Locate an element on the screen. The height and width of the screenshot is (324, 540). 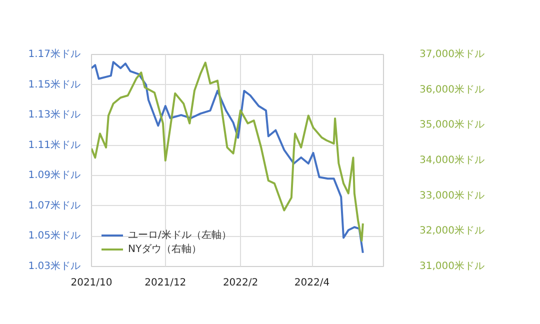
y-tick-label: 1.03米ドル is located at coordinates (54, 266).